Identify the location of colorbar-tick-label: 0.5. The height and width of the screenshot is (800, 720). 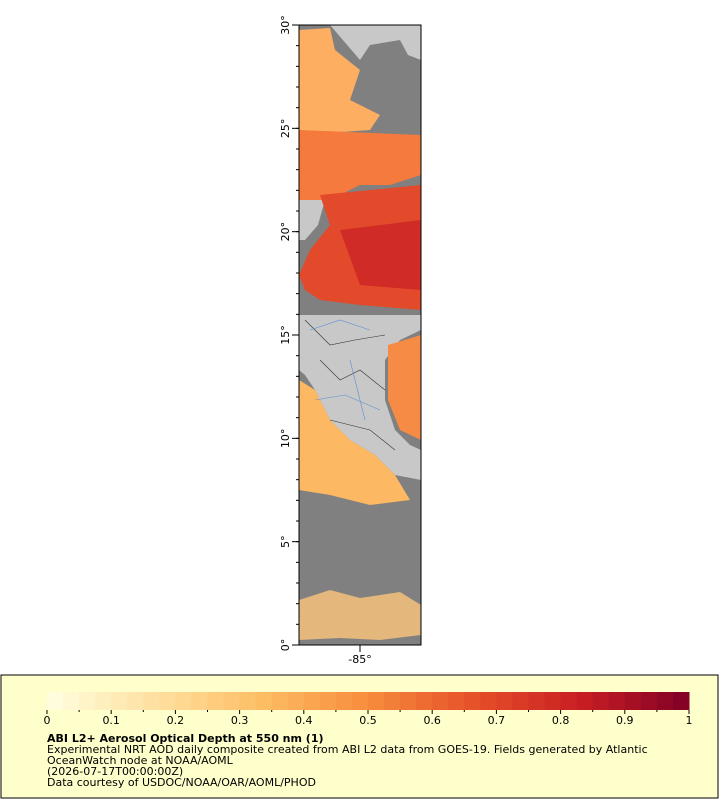
(368, 720).